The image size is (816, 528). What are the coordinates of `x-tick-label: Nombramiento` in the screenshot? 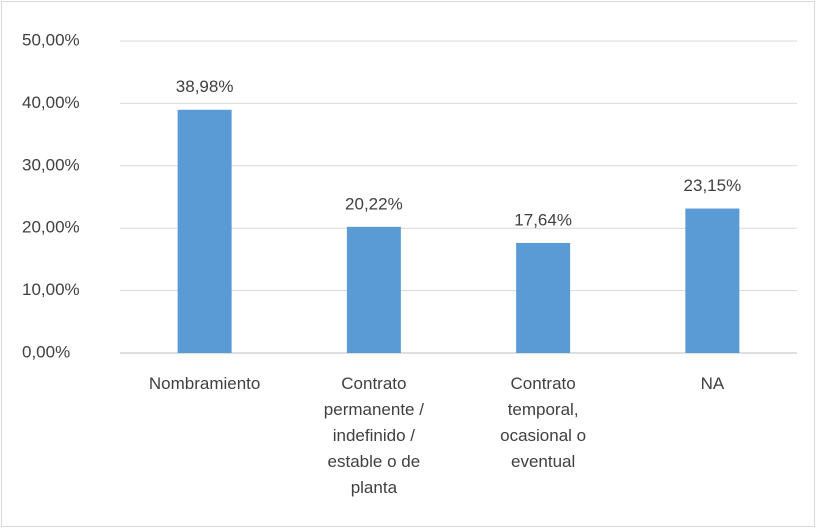 It's located at (204, 383).